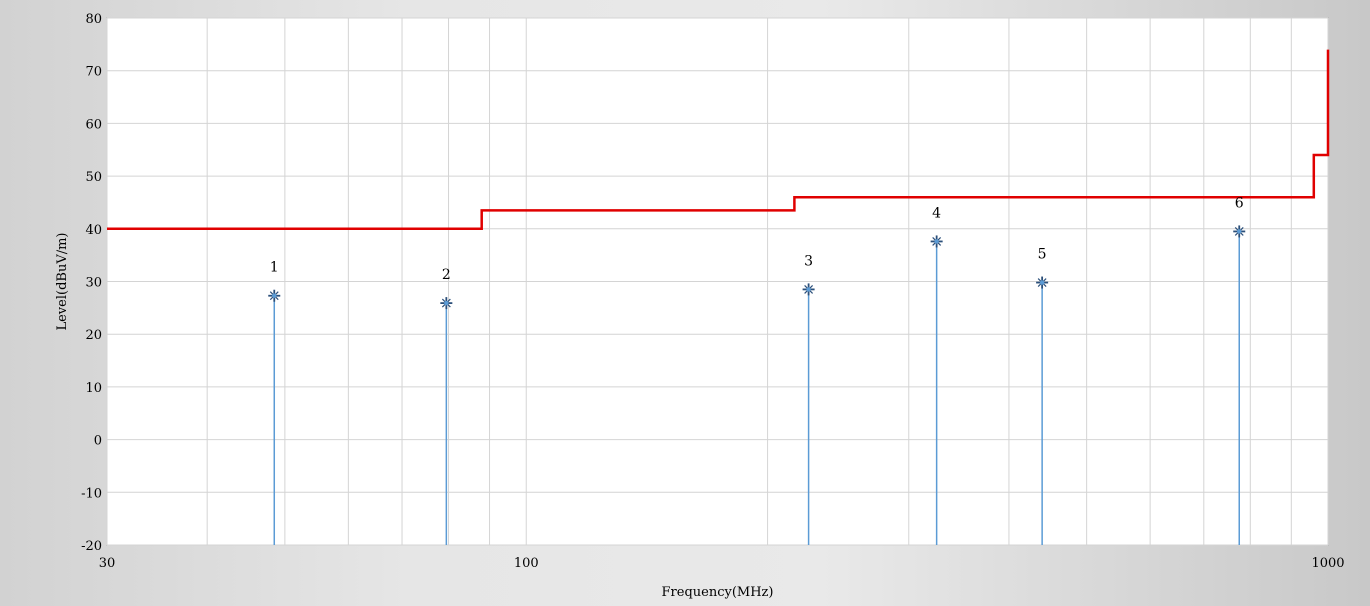 The height and width of the screenshot is (606, 1370). What do you see at coordinates (91, 546) in the screenshot?
I see `y-tick-label: -20` at bounding box center [91, 546].